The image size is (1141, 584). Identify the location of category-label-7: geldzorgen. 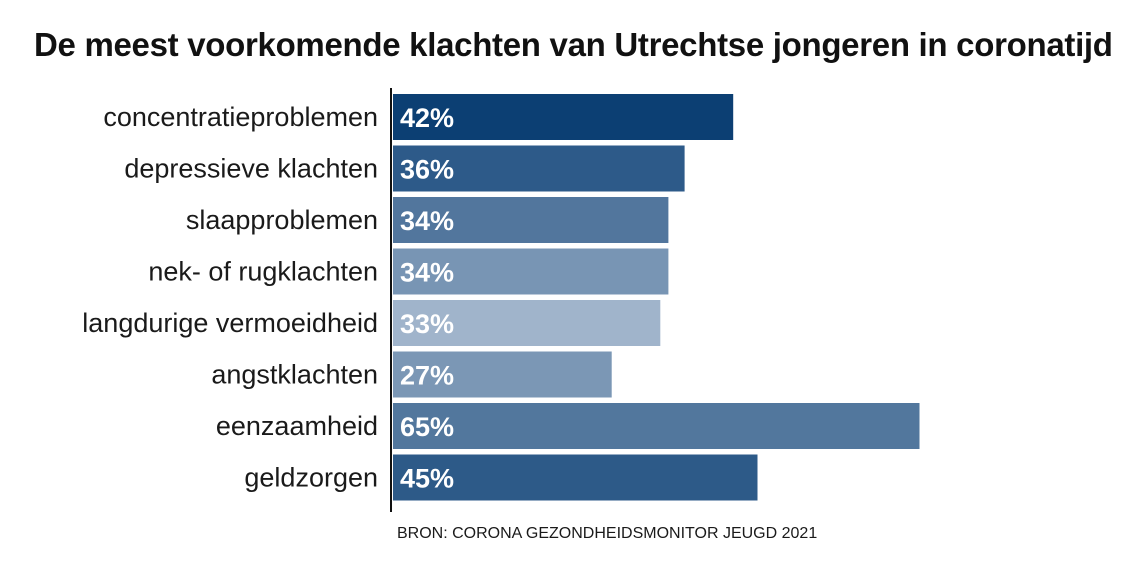
(311, 478).